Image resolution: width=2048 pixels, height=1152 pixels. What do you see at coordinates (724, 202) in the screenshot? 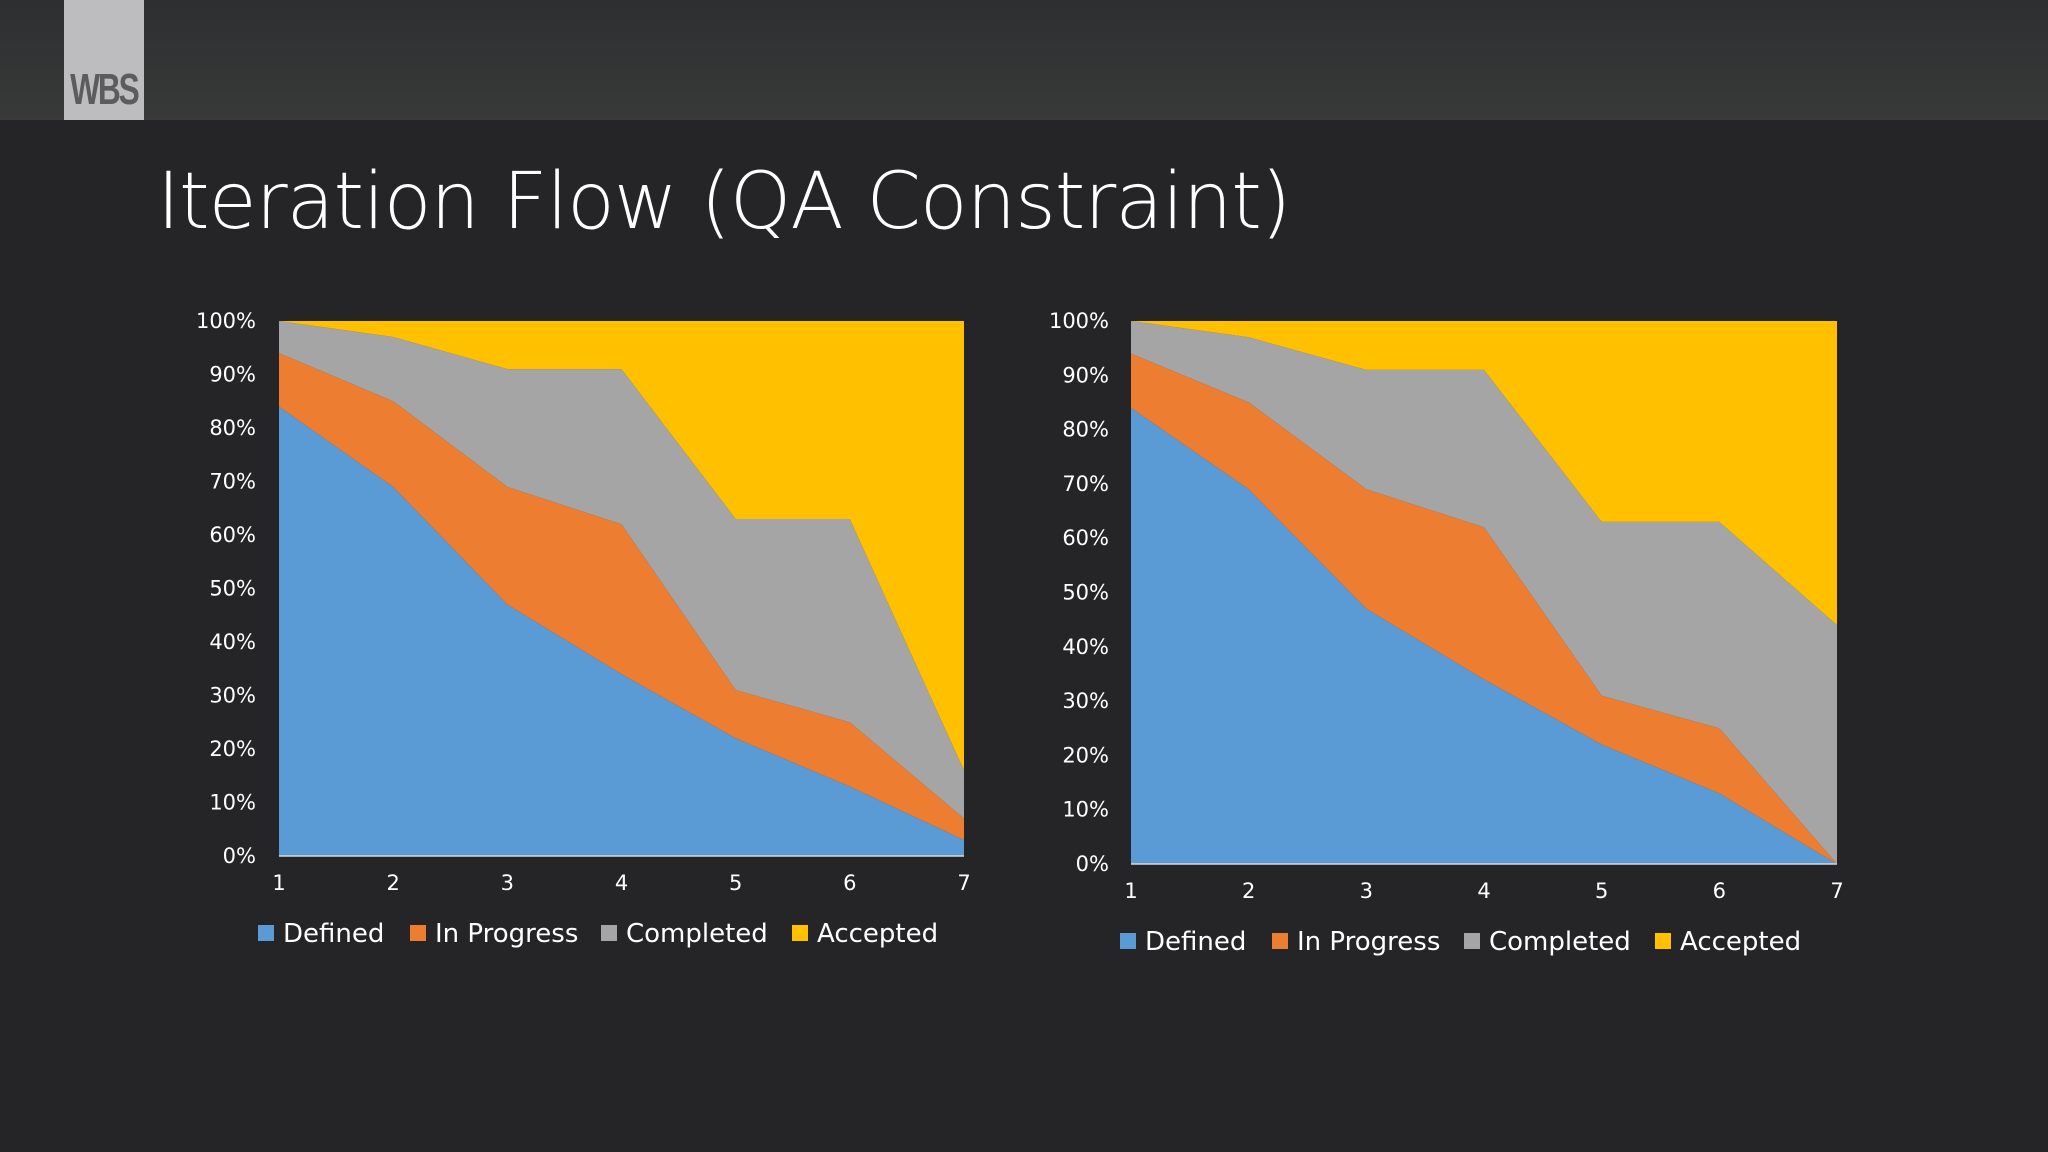
I see `slide-title: Iteration Flow (QA Constraint)` at bounding box center [724, 202].